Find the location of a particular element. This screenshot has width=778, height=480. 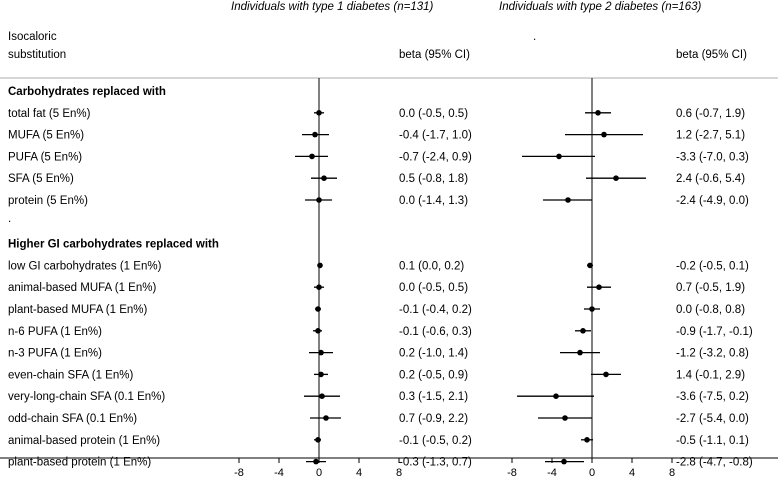

beta-ci-t2: -3.3 (-7.0, 0.3) is located at coordinates (712, 157).